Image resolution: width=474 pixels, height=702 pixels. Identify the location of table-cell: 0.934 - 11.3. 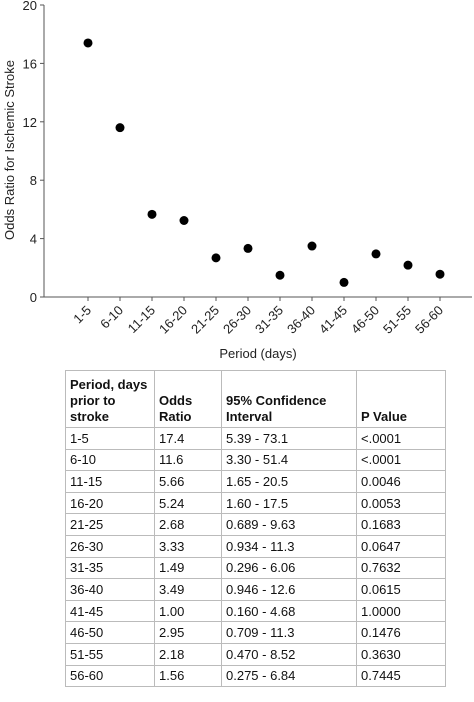
(289, 546).